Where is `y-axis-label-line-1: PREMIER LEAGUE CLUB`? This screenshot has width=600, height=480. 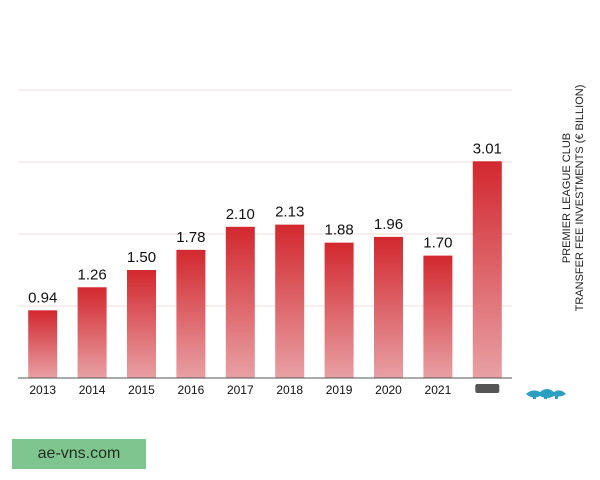 y-axis-label-line-1: PREMIER LEAGUE CLUB is located at coordinates (567, 198).